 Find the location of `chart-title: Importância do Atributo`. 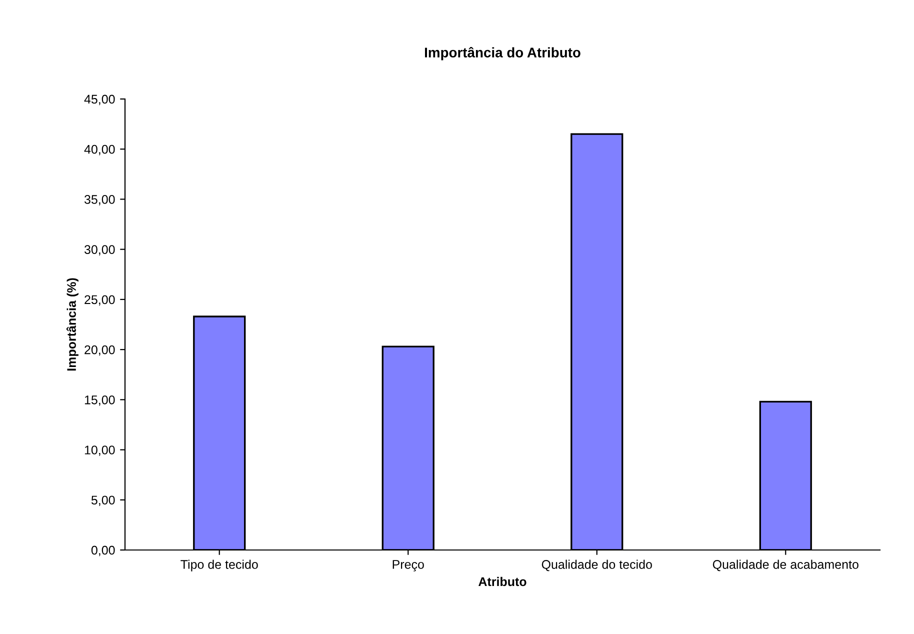

chart-title: Importância do Atributo is located at coordinates (502, 53).